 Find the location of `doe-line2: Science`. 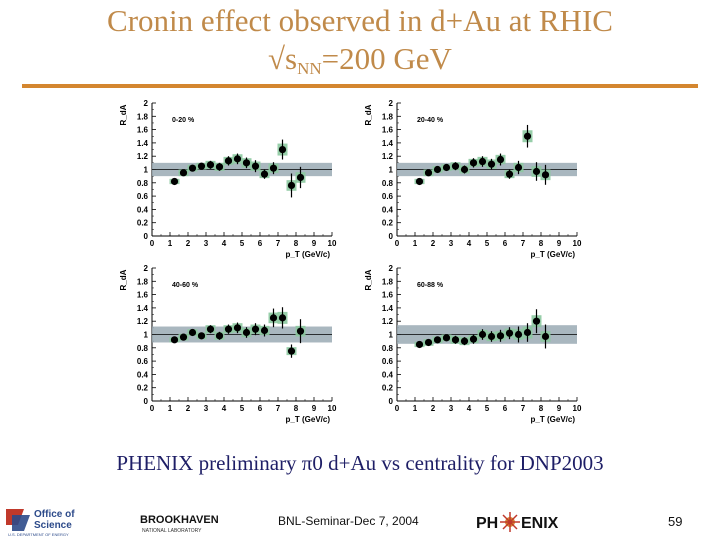

doe-line2: Science is located at coordinates (53, 525).